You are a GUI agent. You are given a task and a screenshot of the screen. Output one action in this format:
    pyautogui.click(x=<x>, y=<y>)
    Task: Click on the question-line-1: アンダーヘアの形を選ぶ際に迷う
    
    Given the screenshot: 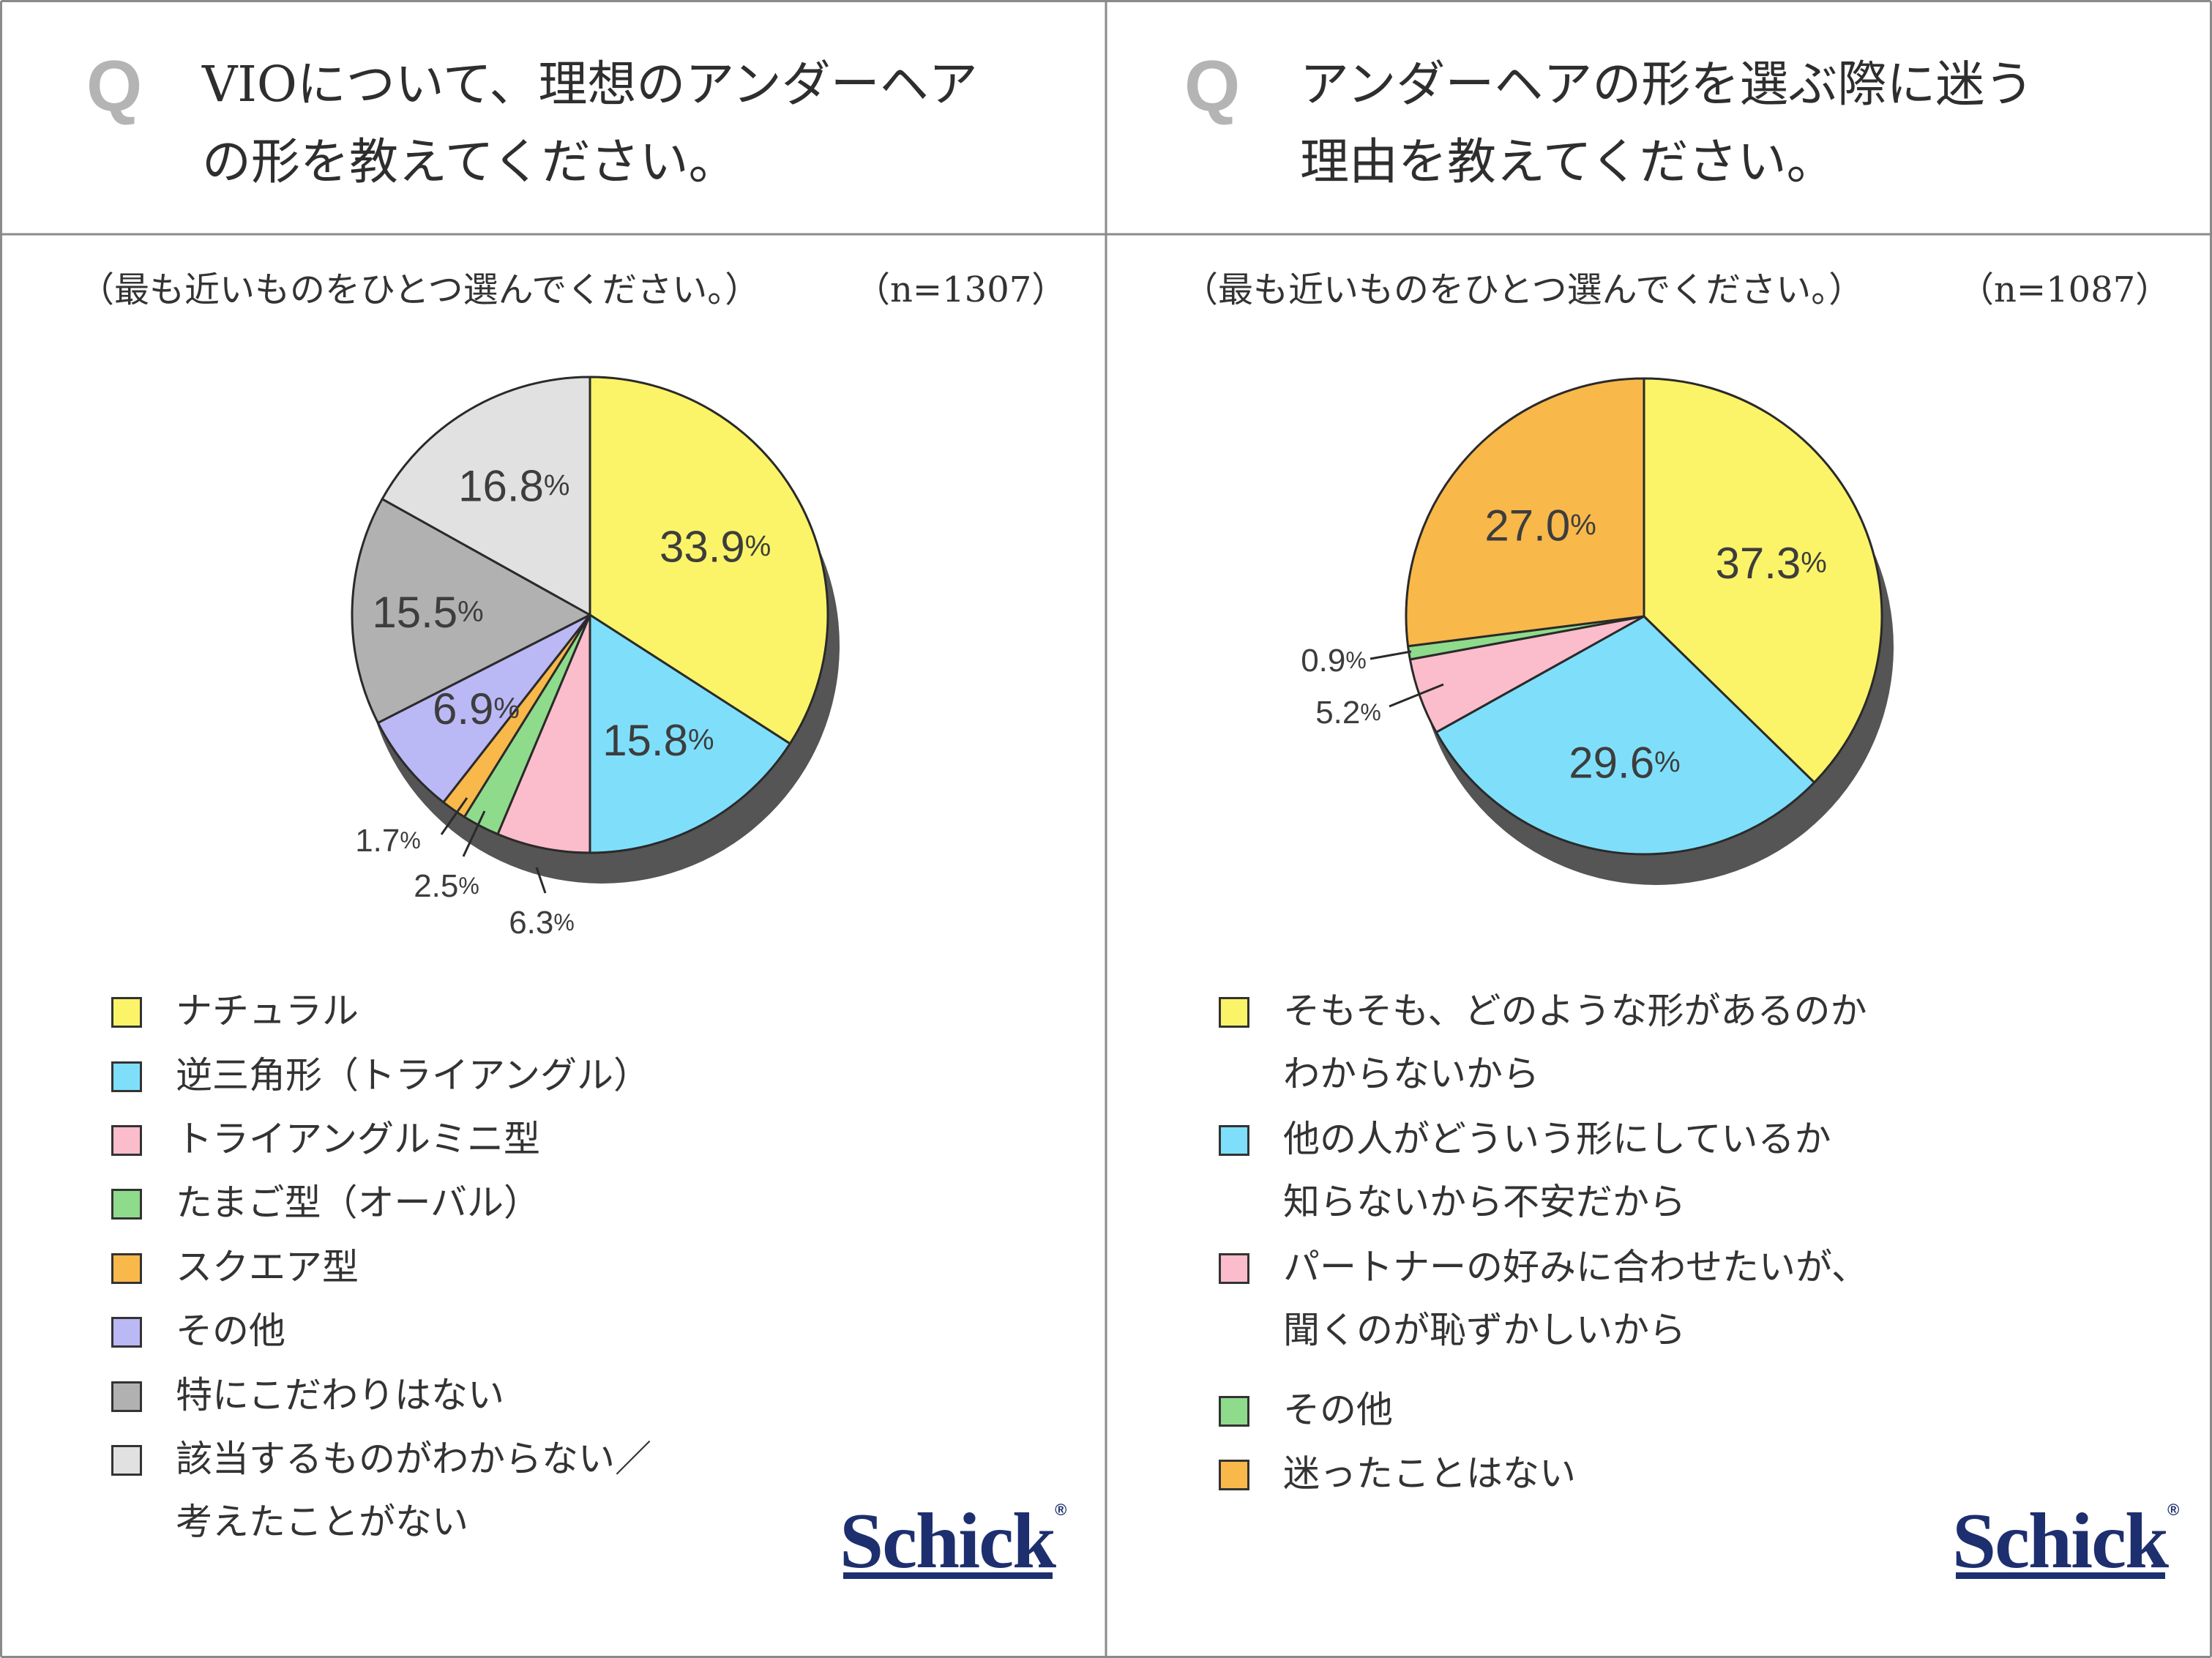 What is the action you would take?
    pyautogui.click(x=1667, y=84)
    